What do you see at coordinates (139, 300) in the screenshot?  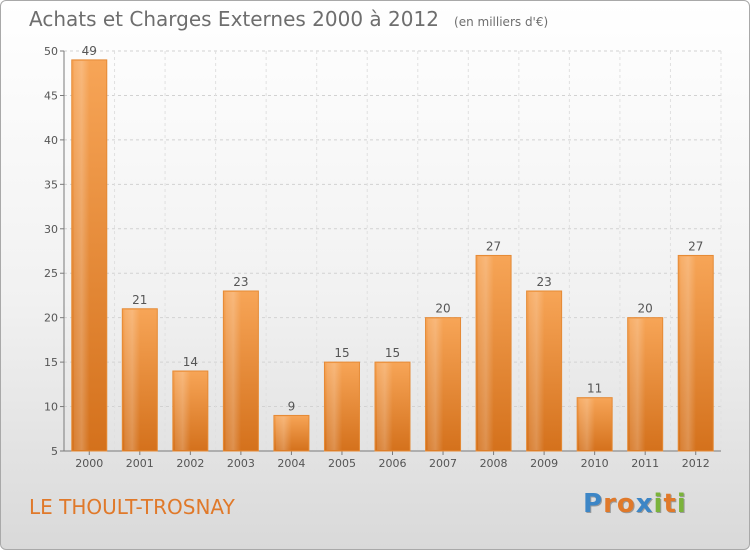 I see `data-label: 21` at bounding box center [139, 300].